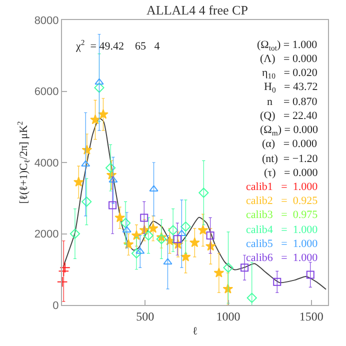 The height and width of the screenshot is (346, 346). I want to click on x-axis-title: ℓ, so click(195, 332).